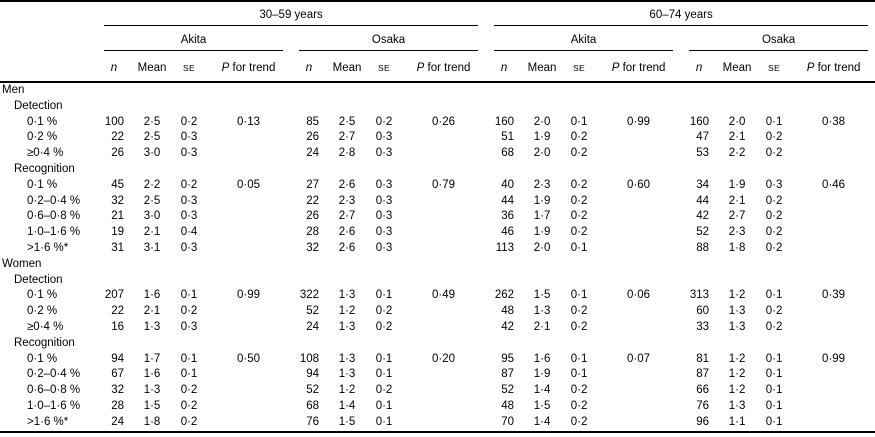 Image resolution: width=875 pixels, height=437 pixels. What do you see at coordinates (437, 38) in the screenshot?
I see `city-header-row: Akita Osaka Akita Osaka` at bounding box center [437, 38].